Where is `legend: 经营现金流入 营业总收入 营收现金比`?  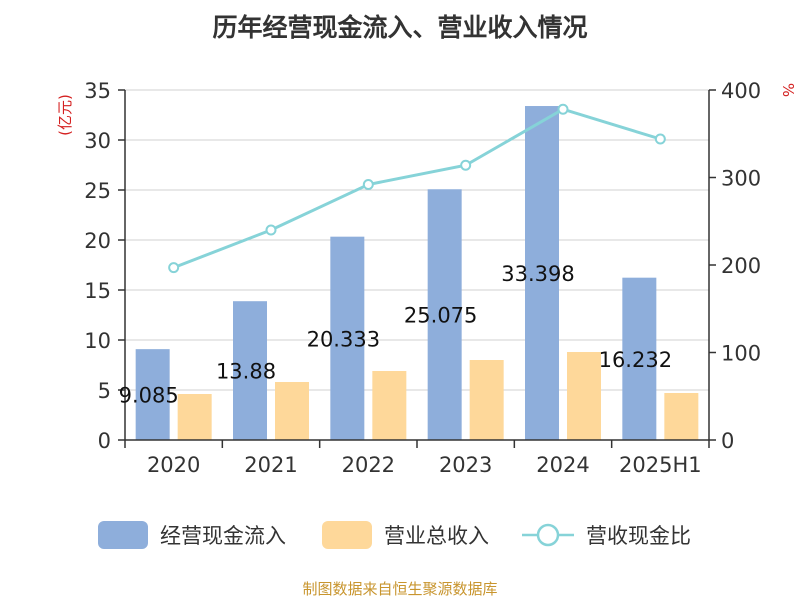 legend: 经营现金流入 营业总收入 营收现金比 is located at coordinates (400, 535).